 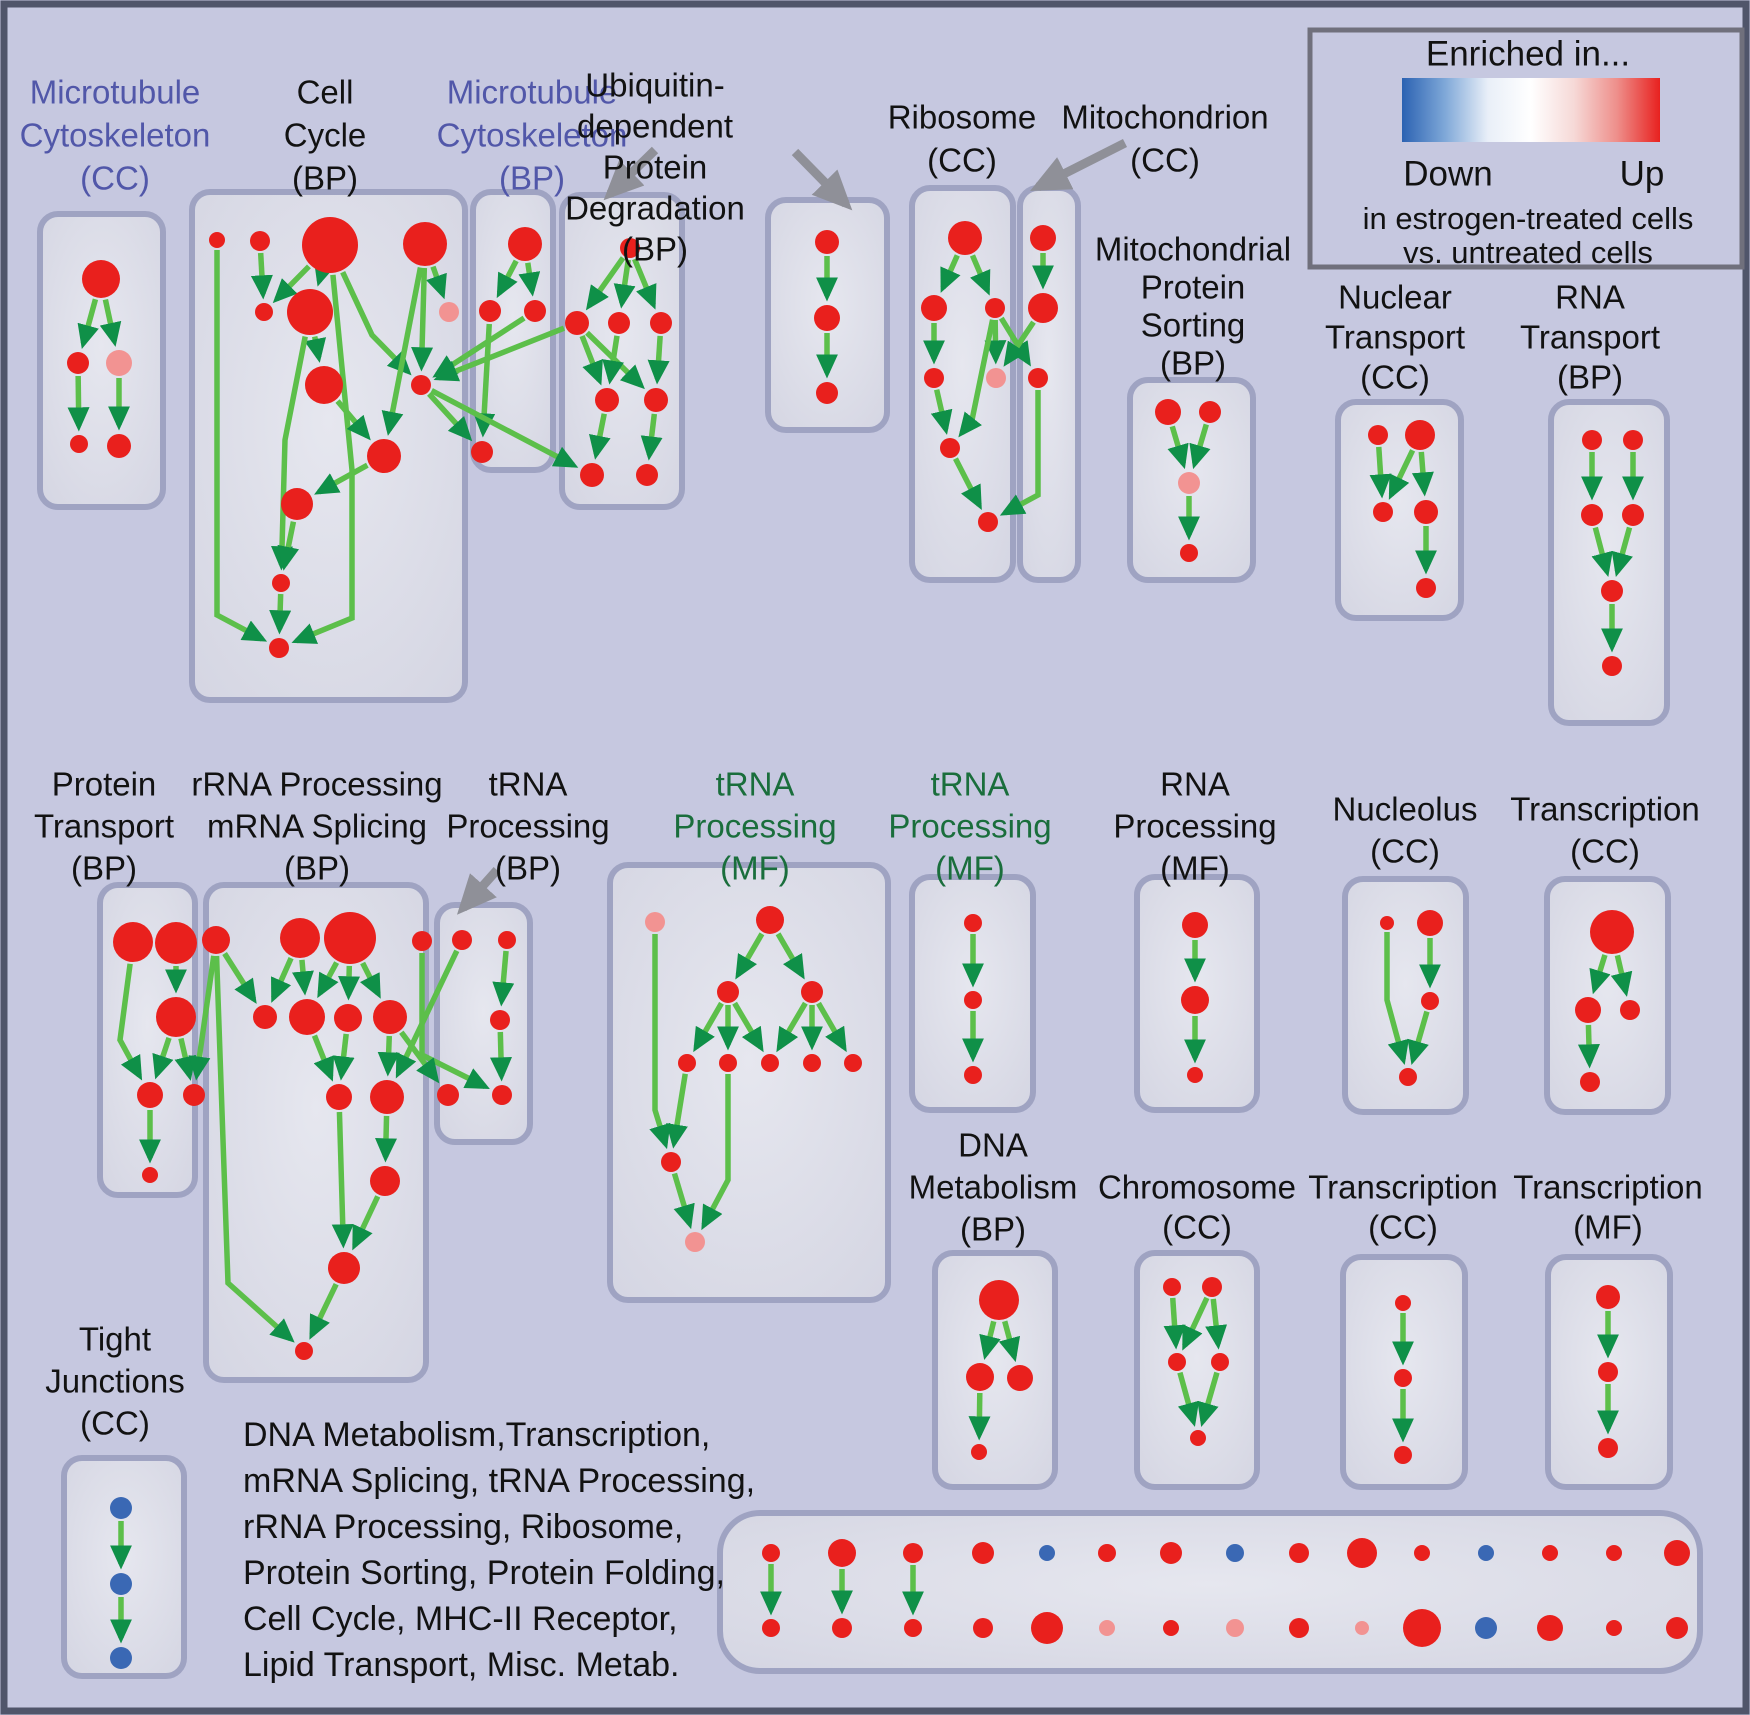 What do you see at coordinates (1193, 325) in the screenshot?
I see `label-line: Sorting` at bounding box center [1193, 325].